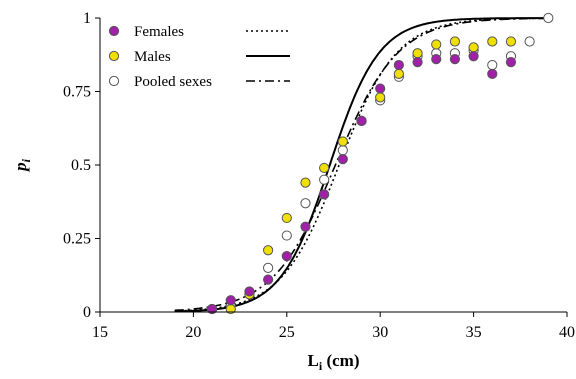  Describe the element at coordinates (199, 57) in the screenshot. I see `legend: Females Males Pooled sexes` at that location.